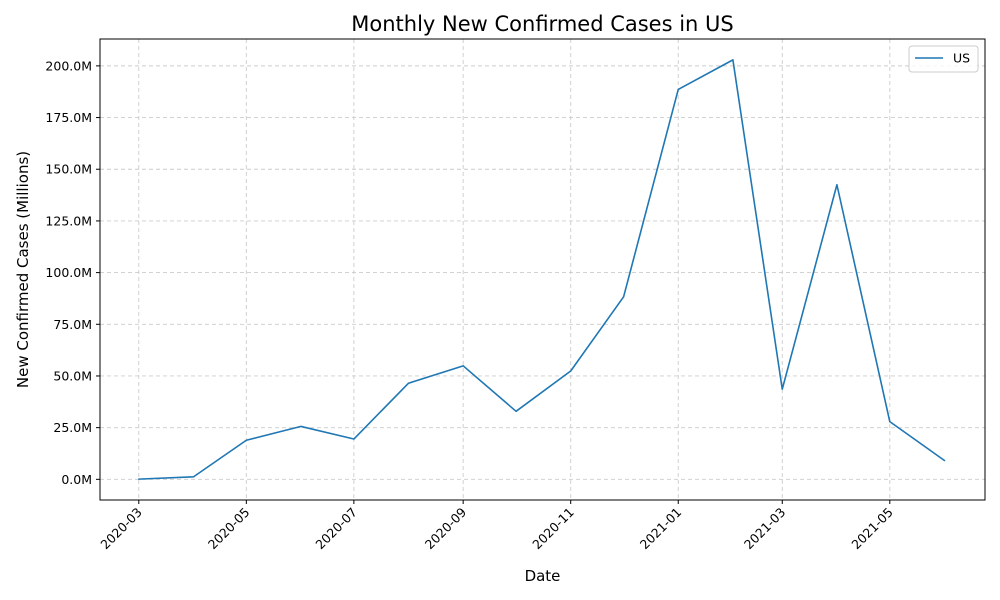 This screenshot has height=600, width=1000. Describe the element at coordinates (68, 117) in the screenshot. I see `y-tick-label: 175.0M` at that location.